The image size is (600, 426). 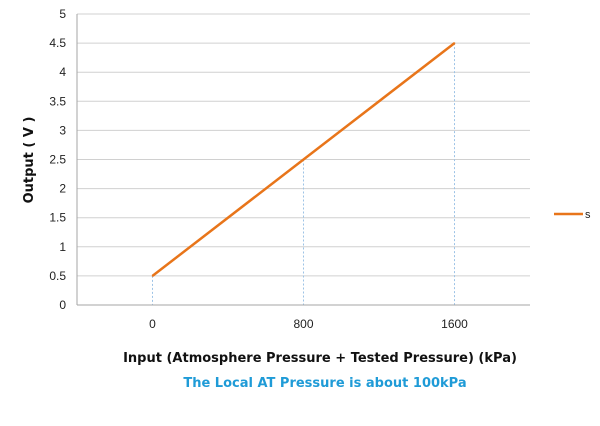 I want to click on y-tick-label: 1.5, so click(x=57, y=218).